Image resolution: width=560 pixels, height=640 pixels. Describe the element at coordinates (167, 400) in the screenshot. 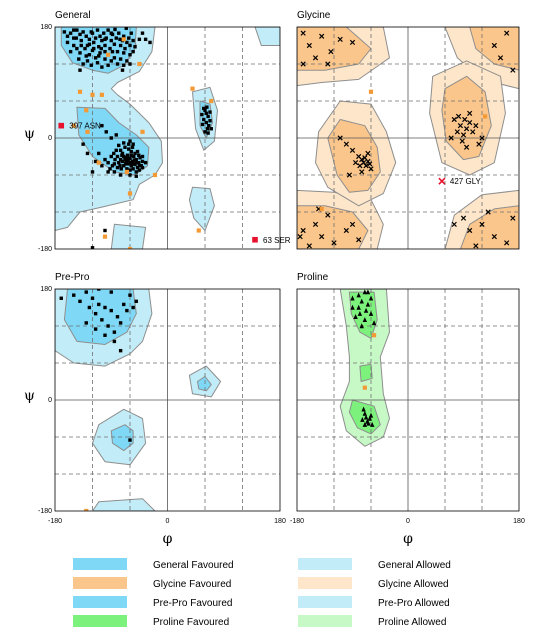

I see `panel-frame` at that location.